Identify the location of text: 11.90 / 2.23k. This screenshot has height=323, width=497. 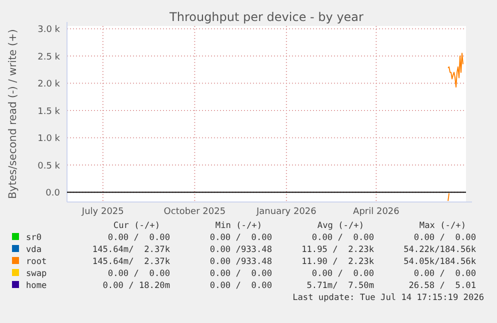
(338, 262).